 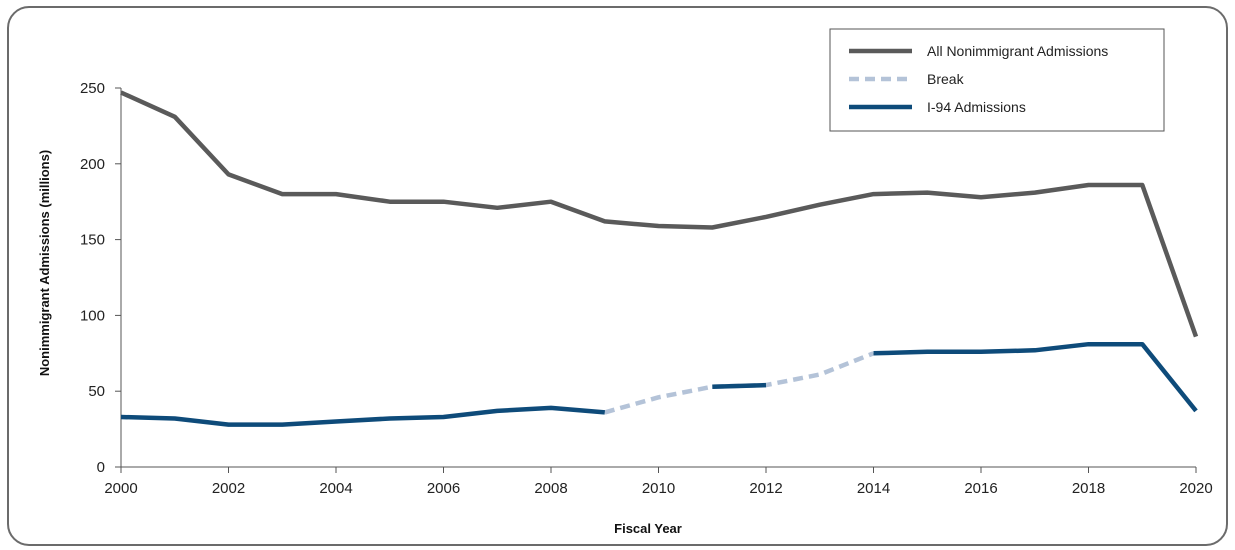 I want to click on legend-label-1: Break, so click(x=946, y=79).